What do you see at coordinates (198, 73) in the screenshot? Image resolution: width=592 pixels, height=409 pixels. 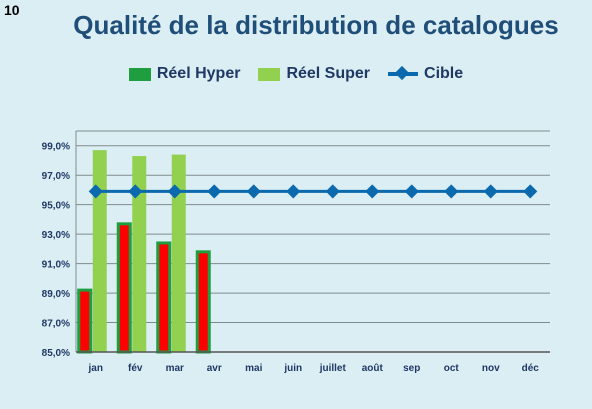 I see `legend-label-hyper: Réel Hyper` at bounding box center [198, 73].